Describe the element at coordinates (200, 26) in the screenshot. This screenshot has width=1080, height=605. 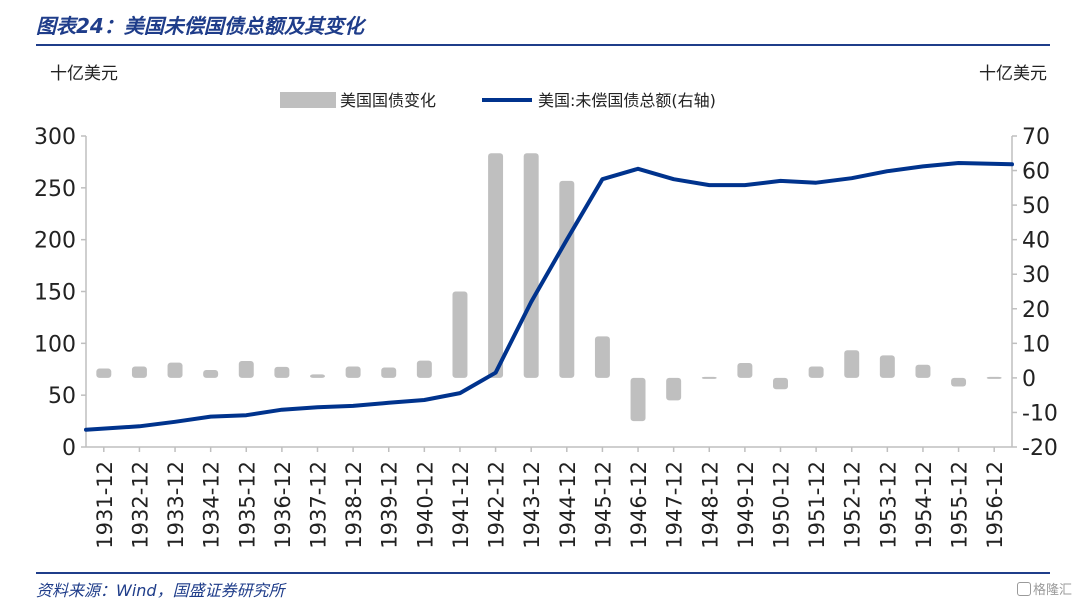
I see `figure-title: 图表24：美国未偿国债总额及其变化` at that location.